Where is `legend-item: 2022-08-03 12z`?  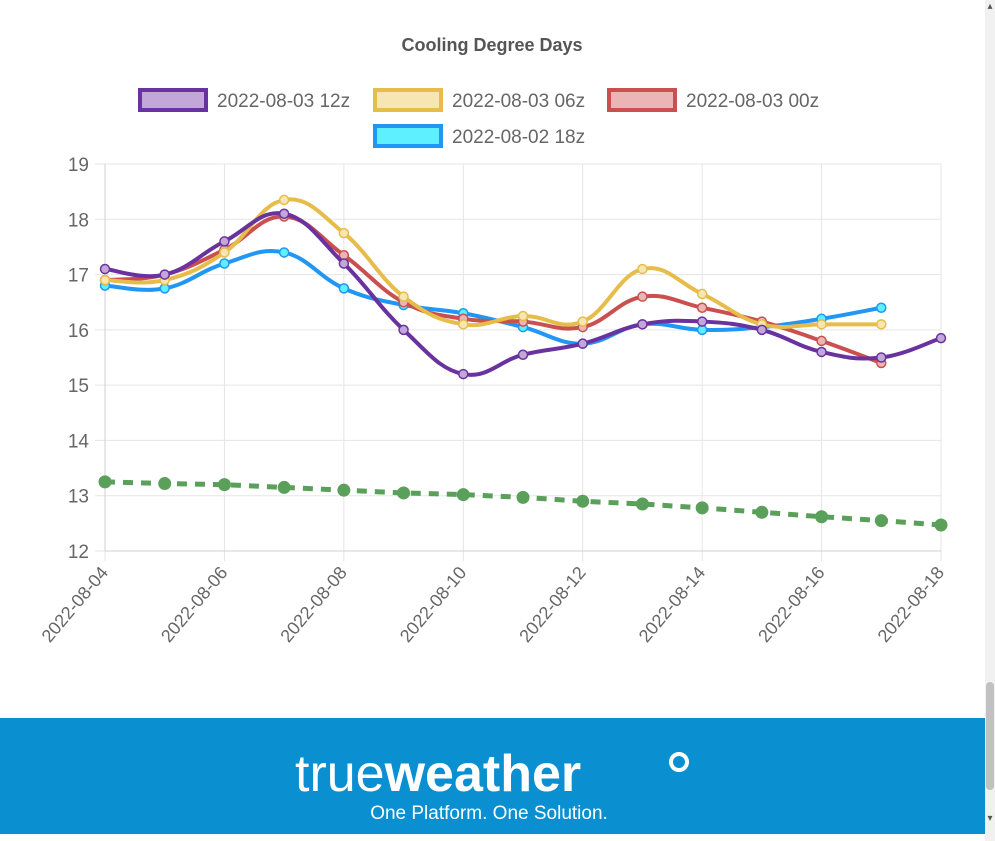
legend-item: 2022-08-03 12z is located at coordinates (244, 100).